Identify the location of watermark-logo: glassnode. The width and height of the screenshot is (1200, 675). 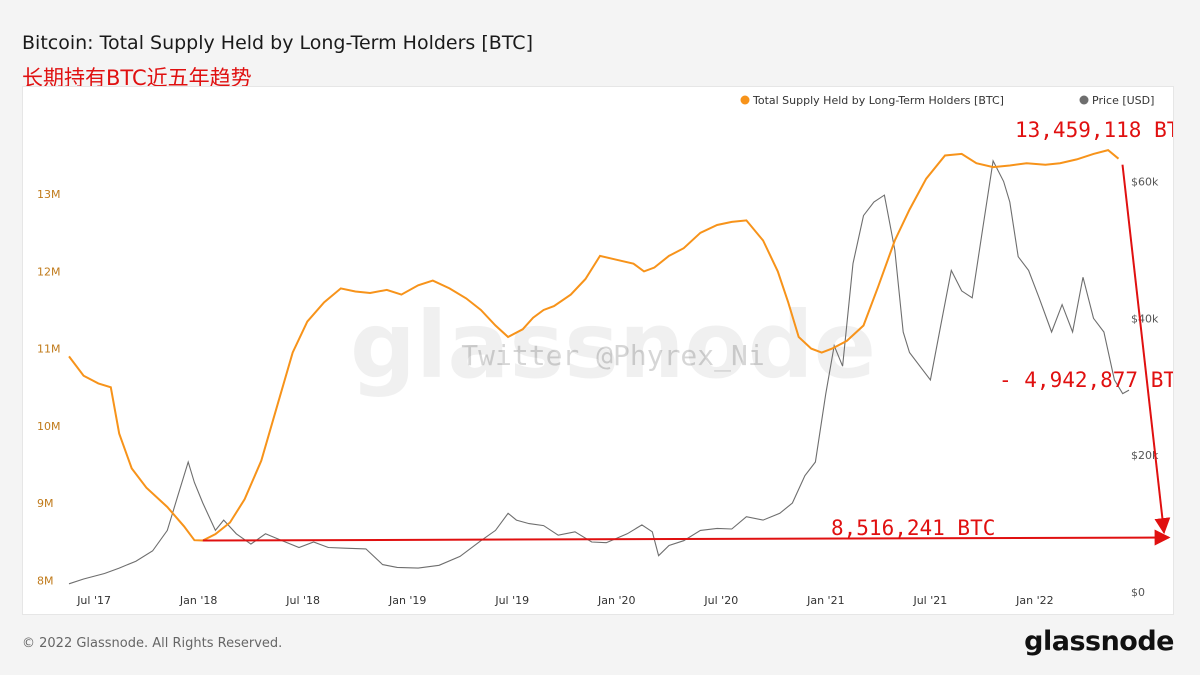
(613, 345).